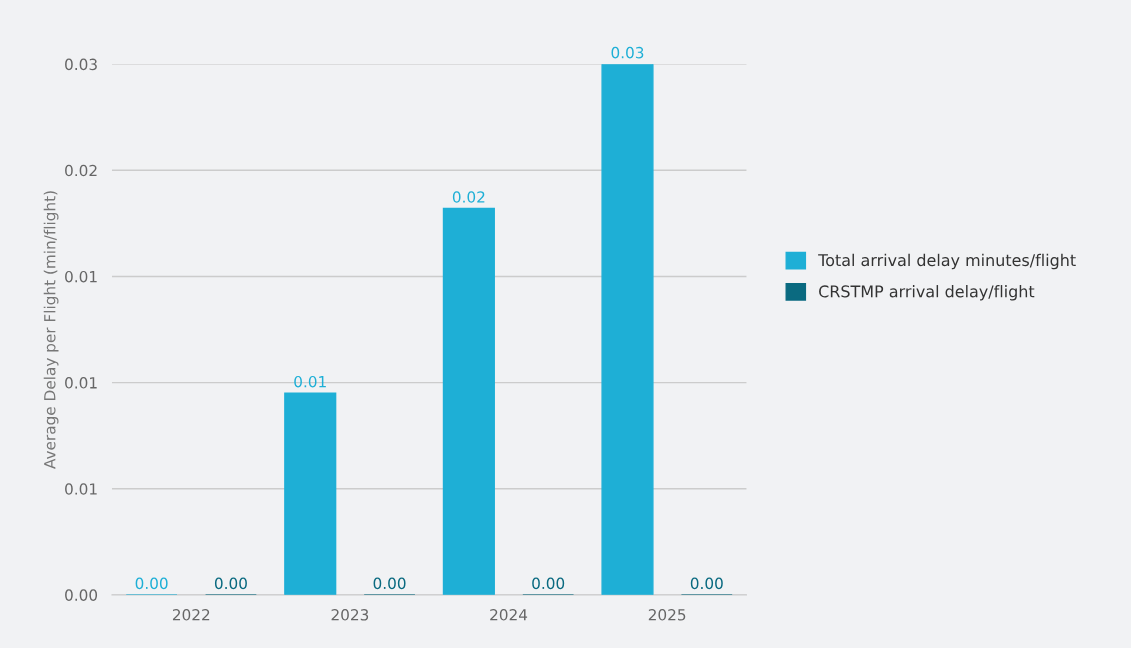 The width and height of the screenshot is (1131, 648). What do you see at coordinates (927, 293) in the screenshot?
I see `legend-label: CRSTMP arrival delay/flight` at bounding box center [927, 293].